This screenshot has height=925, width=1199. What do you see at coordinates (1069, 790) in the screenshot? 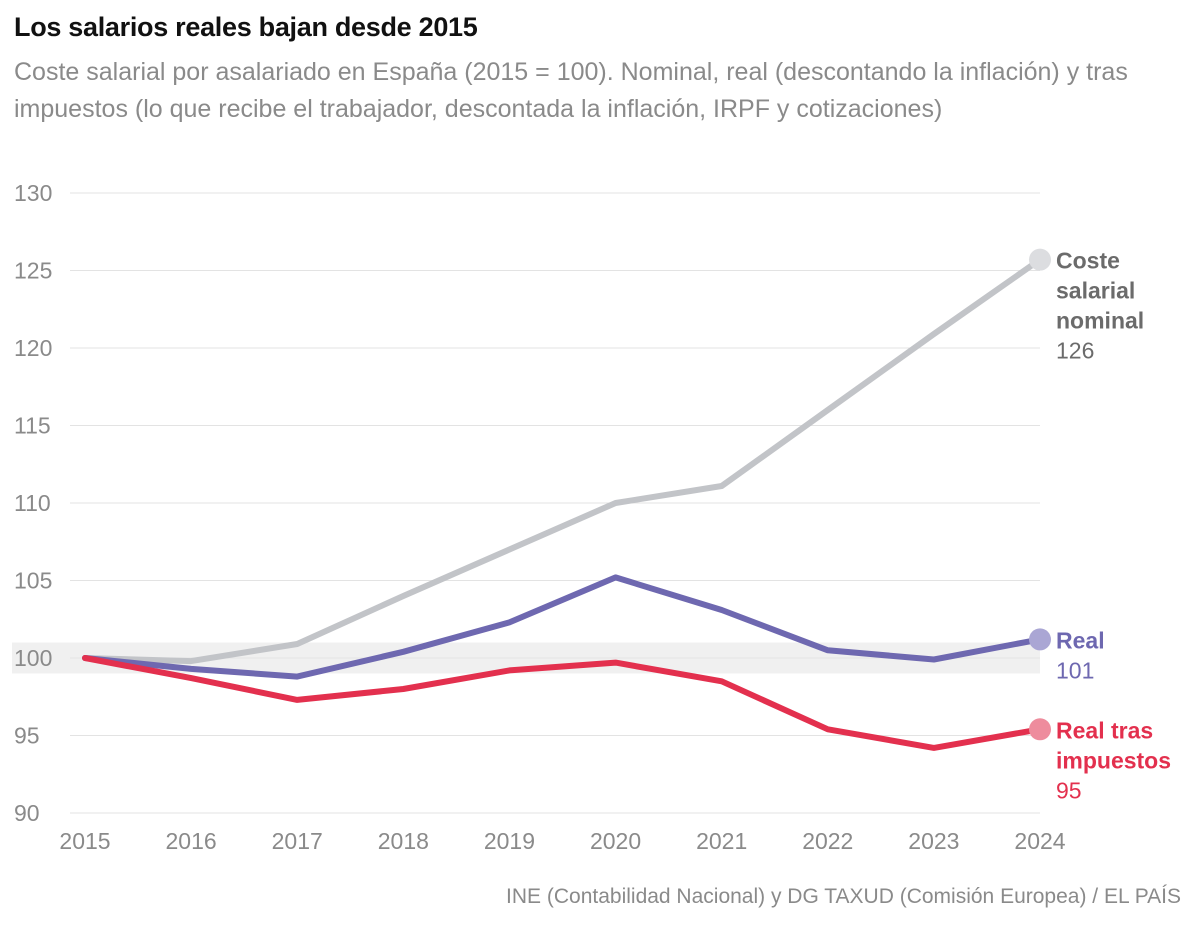
I see `end-value-after_tax: 95` at bounding box center [1069, 790].